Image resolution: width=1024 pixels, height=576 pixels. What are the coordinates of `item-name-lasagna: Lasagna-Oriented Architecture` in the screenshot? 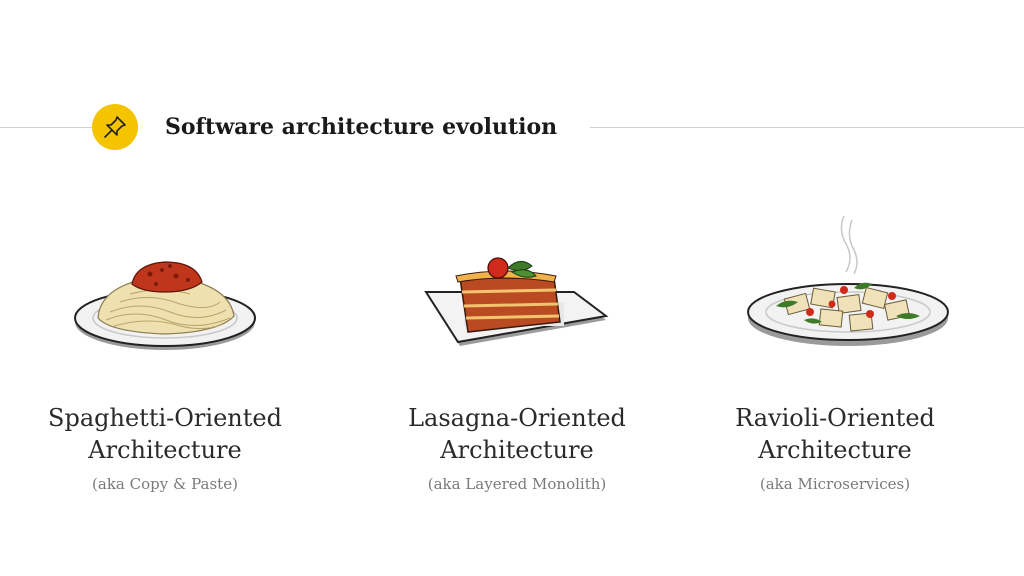 It's located at (517, 434).